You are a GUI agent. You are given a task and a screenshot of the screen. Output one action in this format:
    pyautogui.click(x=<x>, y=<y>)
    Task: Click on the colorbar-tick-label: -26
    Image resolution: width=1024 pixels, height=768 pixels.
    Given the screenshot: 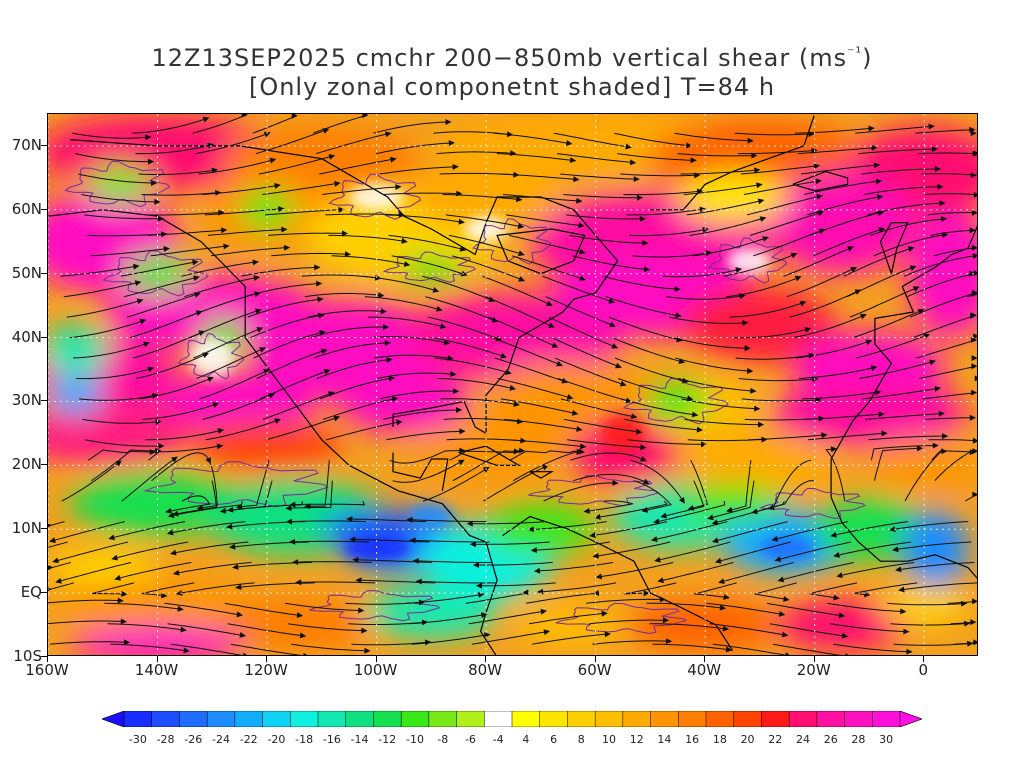 What is the action you would take?
    pyautogui.click(x=193, y=739)
    